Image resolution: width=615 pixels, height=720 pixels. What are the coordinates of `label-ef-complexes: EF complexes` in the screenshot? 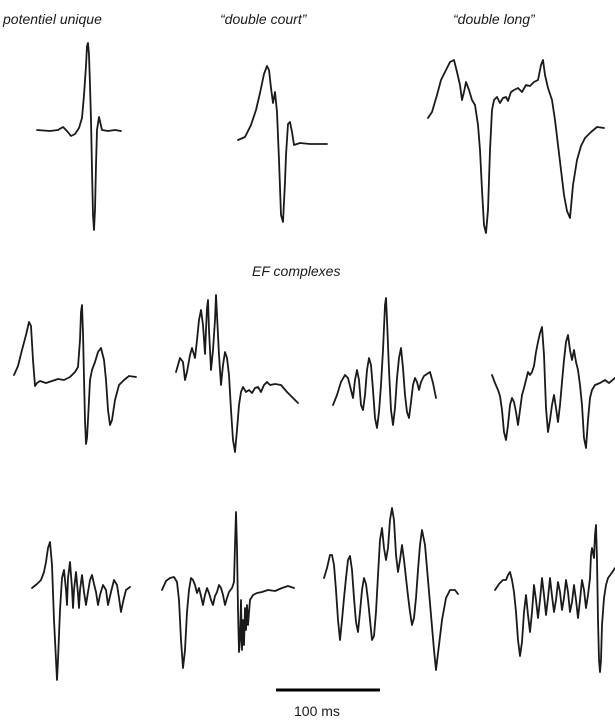 It's located at (296, 271).